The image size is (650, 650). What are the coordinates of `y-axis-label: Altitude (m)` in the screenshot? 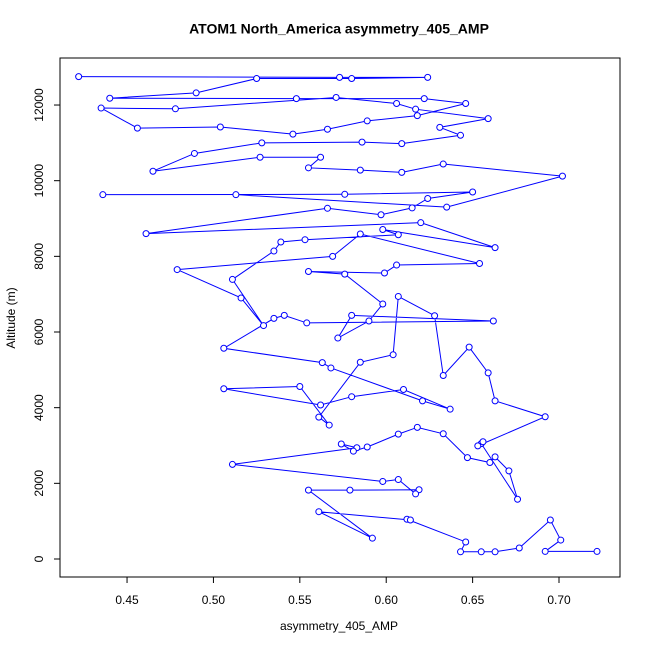 It's located at (11, 317).